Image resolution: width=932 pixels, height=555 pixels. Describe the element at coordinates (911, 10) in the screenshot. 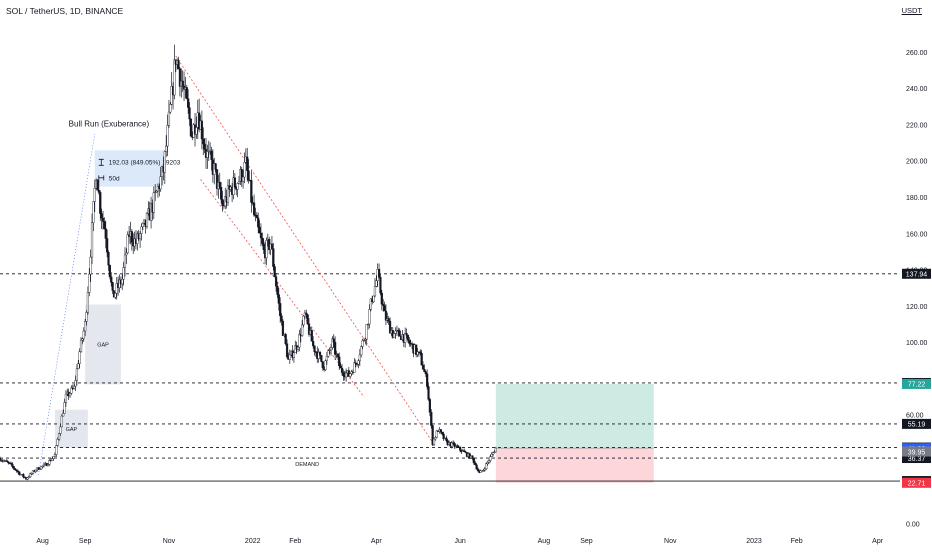

I see `currency-label: USDT` at that location.